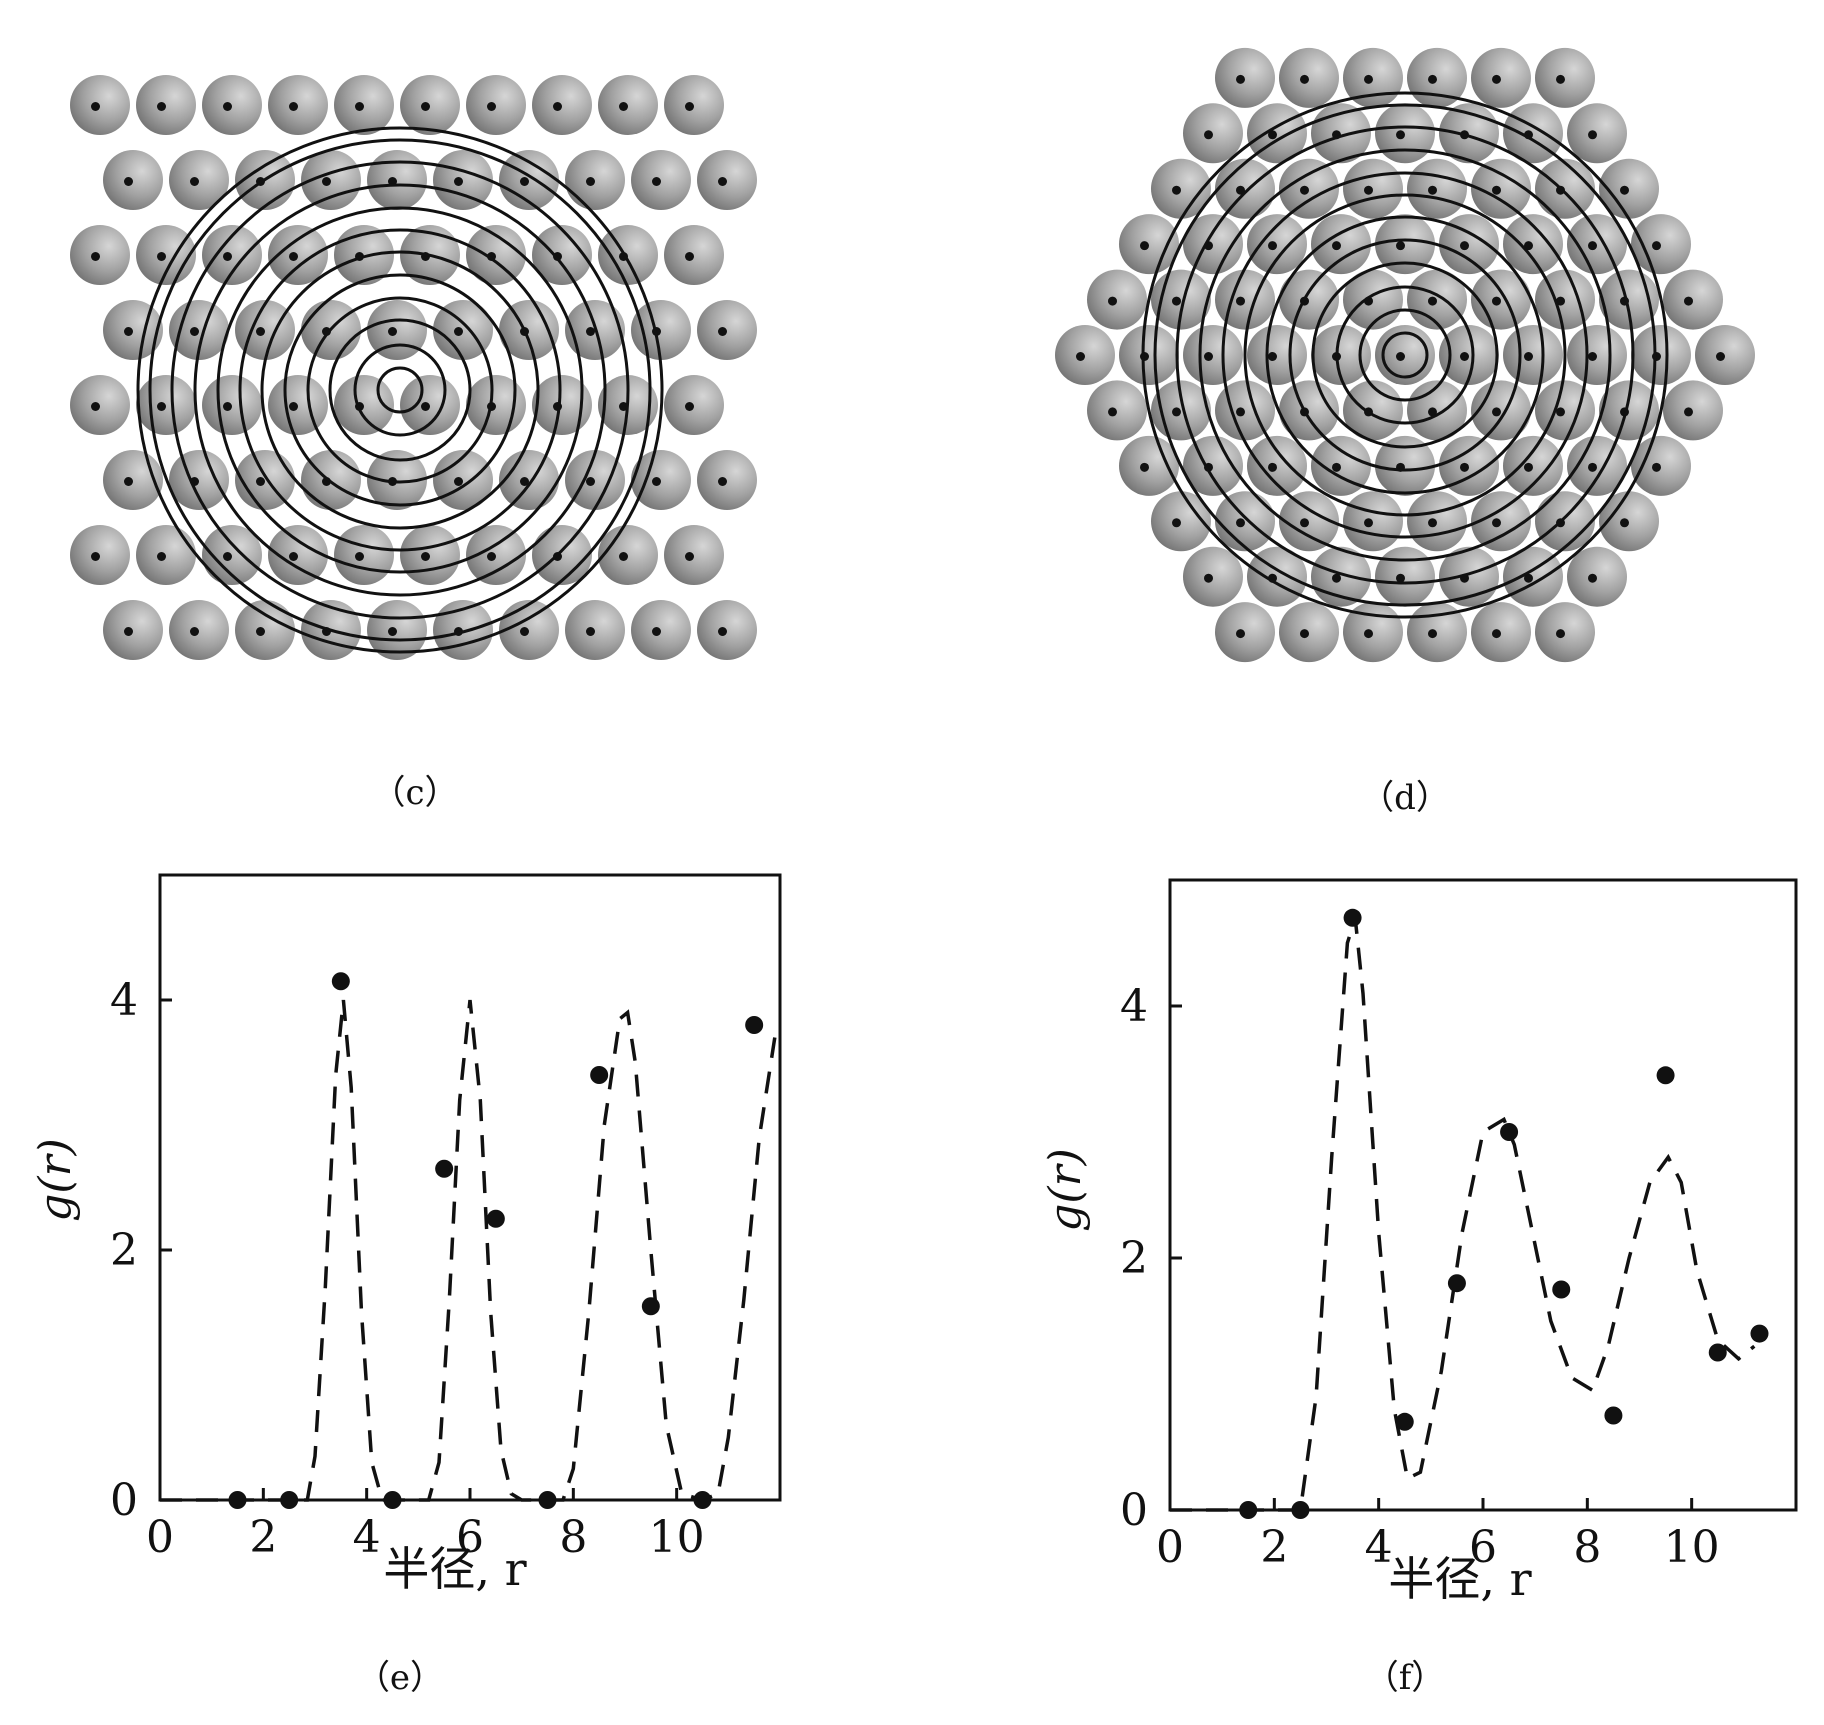  I want to click on dashed-curve, so click(1463, 1214).